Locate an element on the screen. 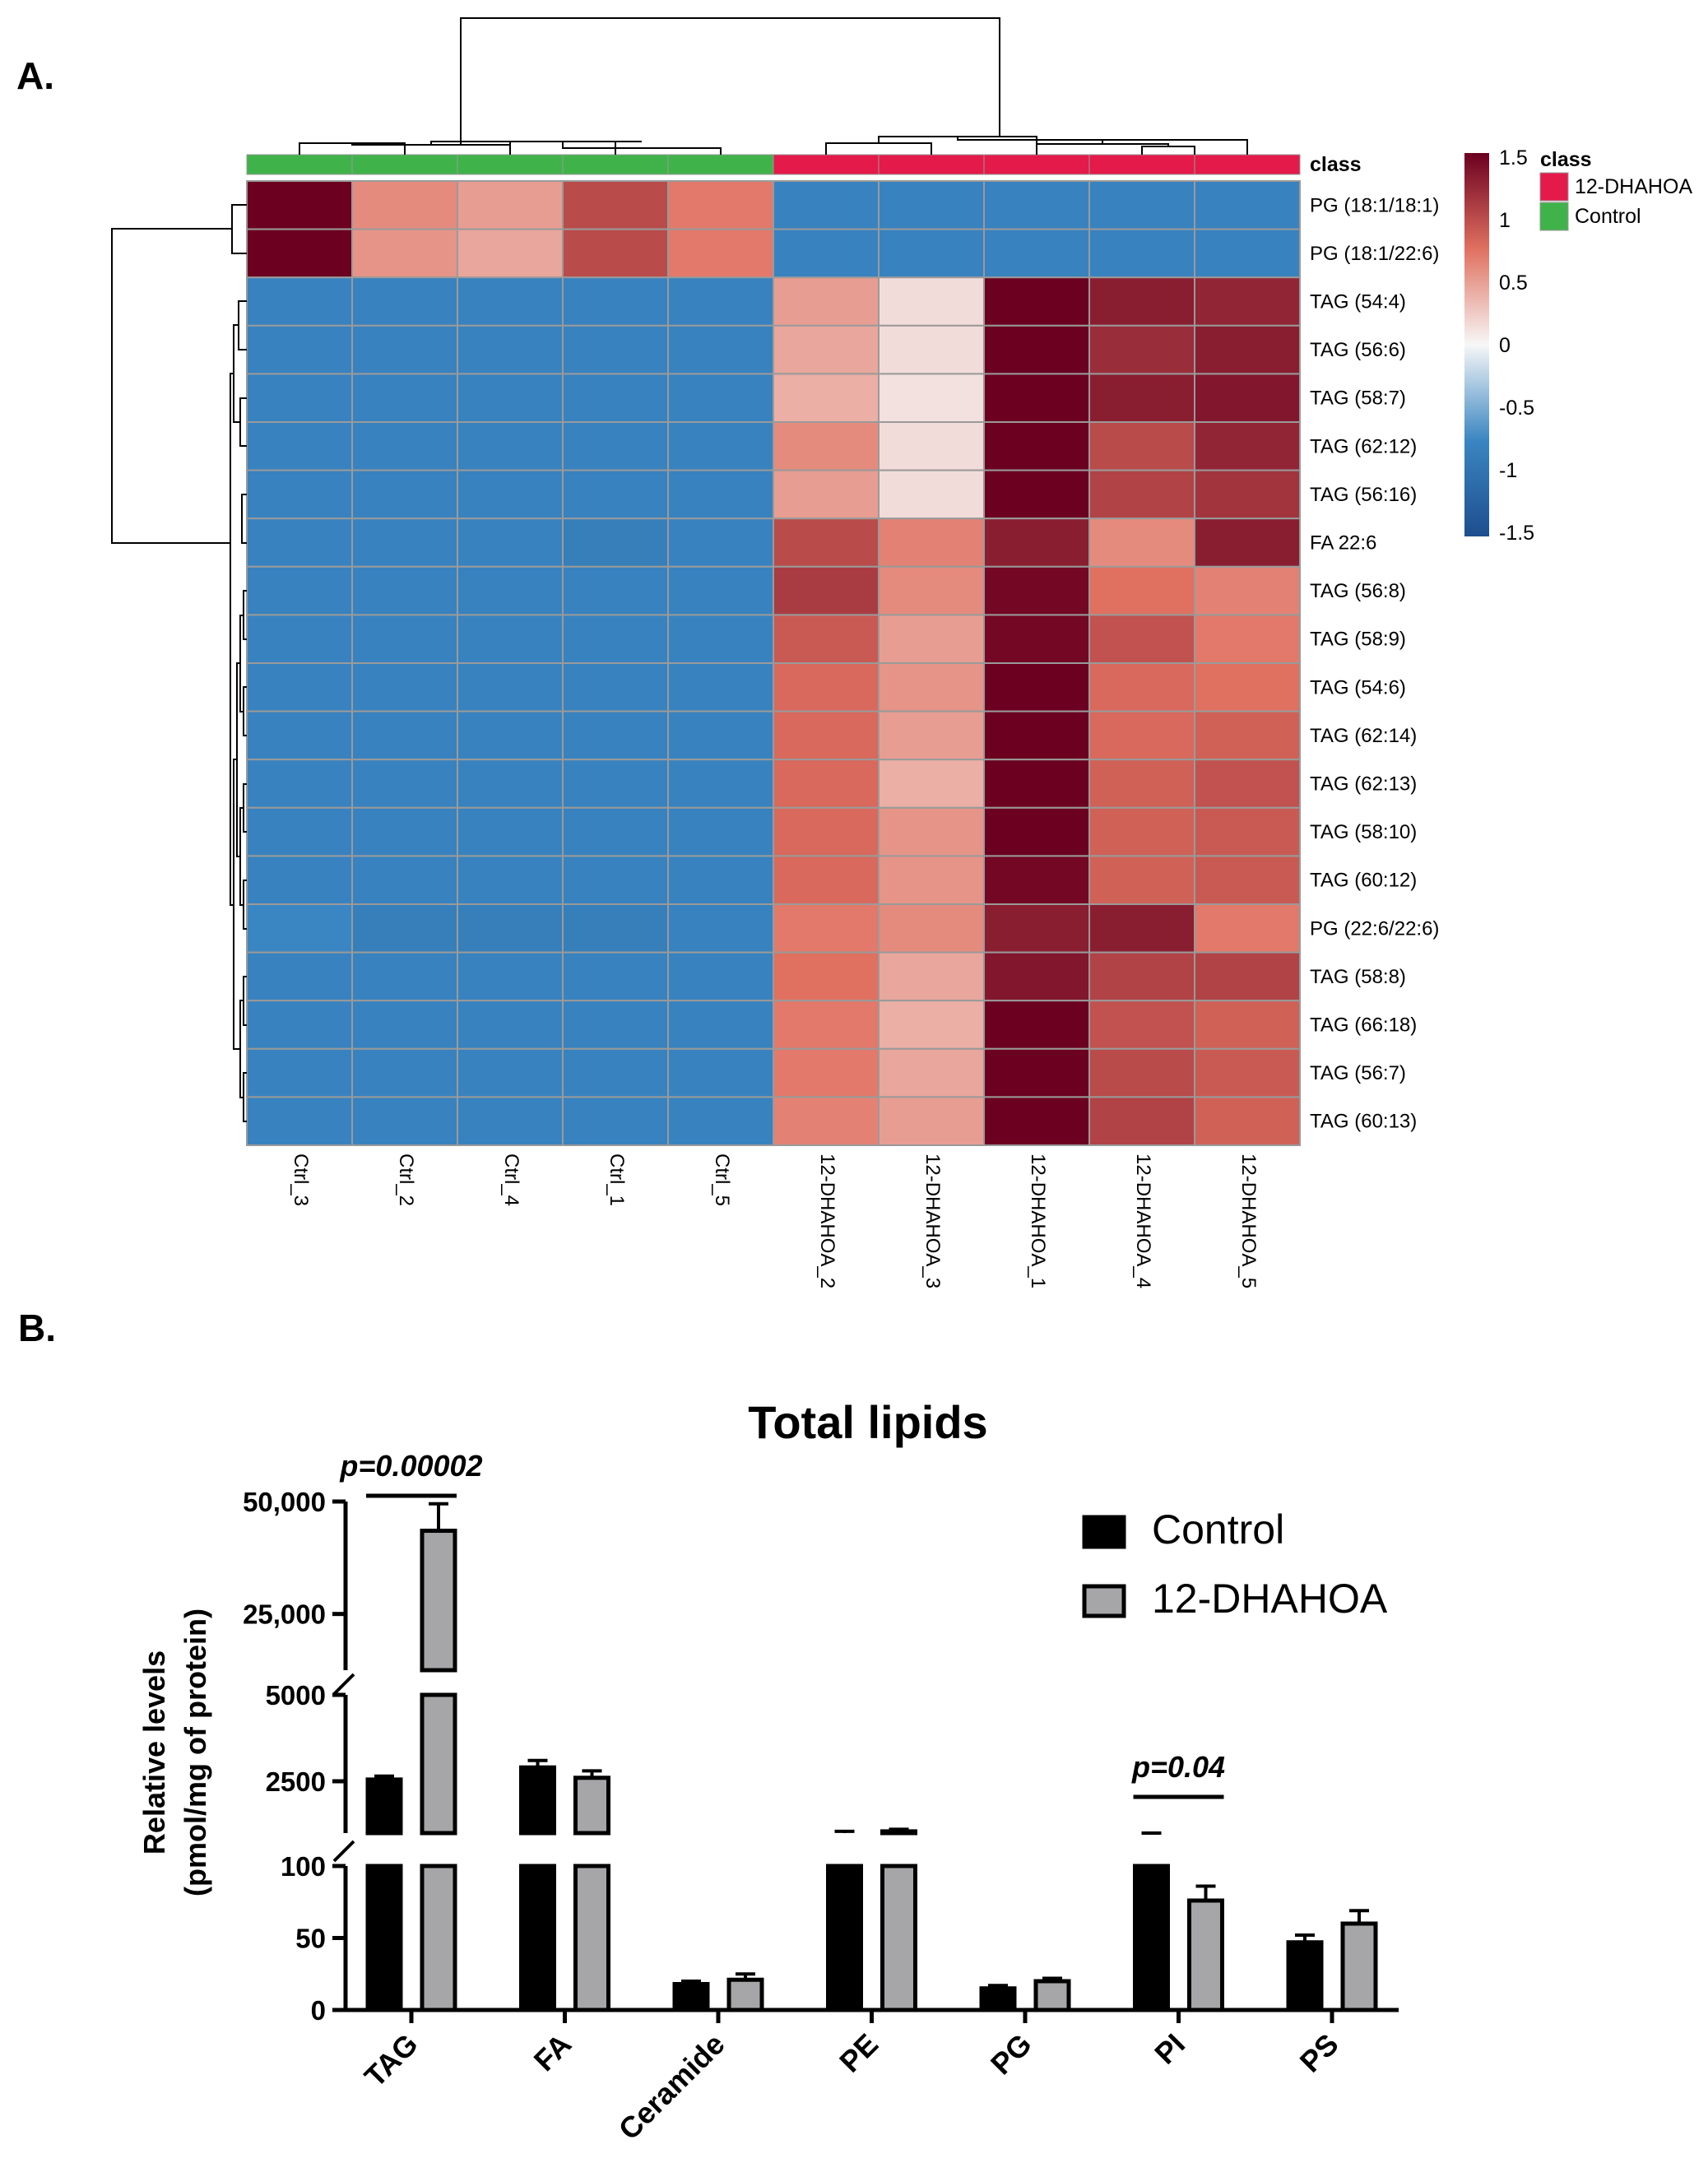 The width and height of the screenshot is (1708, 2177). x-tick-label: PS is located at coordinates (1319, 2053).